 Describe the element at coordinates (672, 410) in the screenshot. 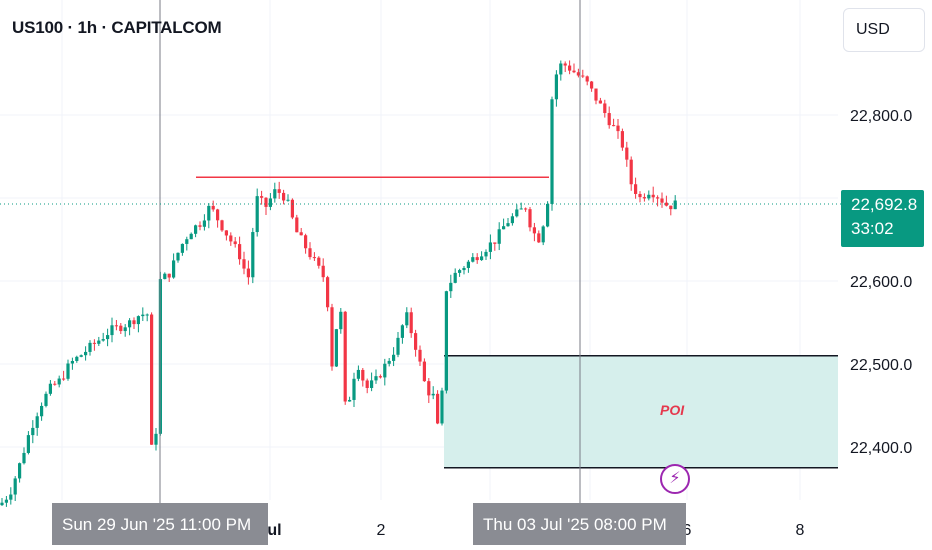

I see `poi-label: POI` at that location.